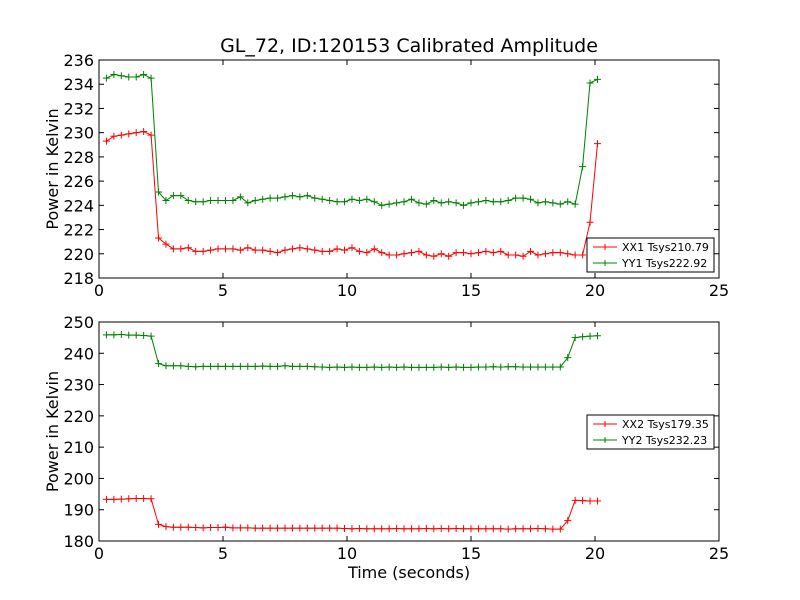 This screenshot has height=600, width=800. What do you see at coordinates (78, 322) in the screenshot?
I see `y-tick-label: 250` at bounding box center [78, 322].